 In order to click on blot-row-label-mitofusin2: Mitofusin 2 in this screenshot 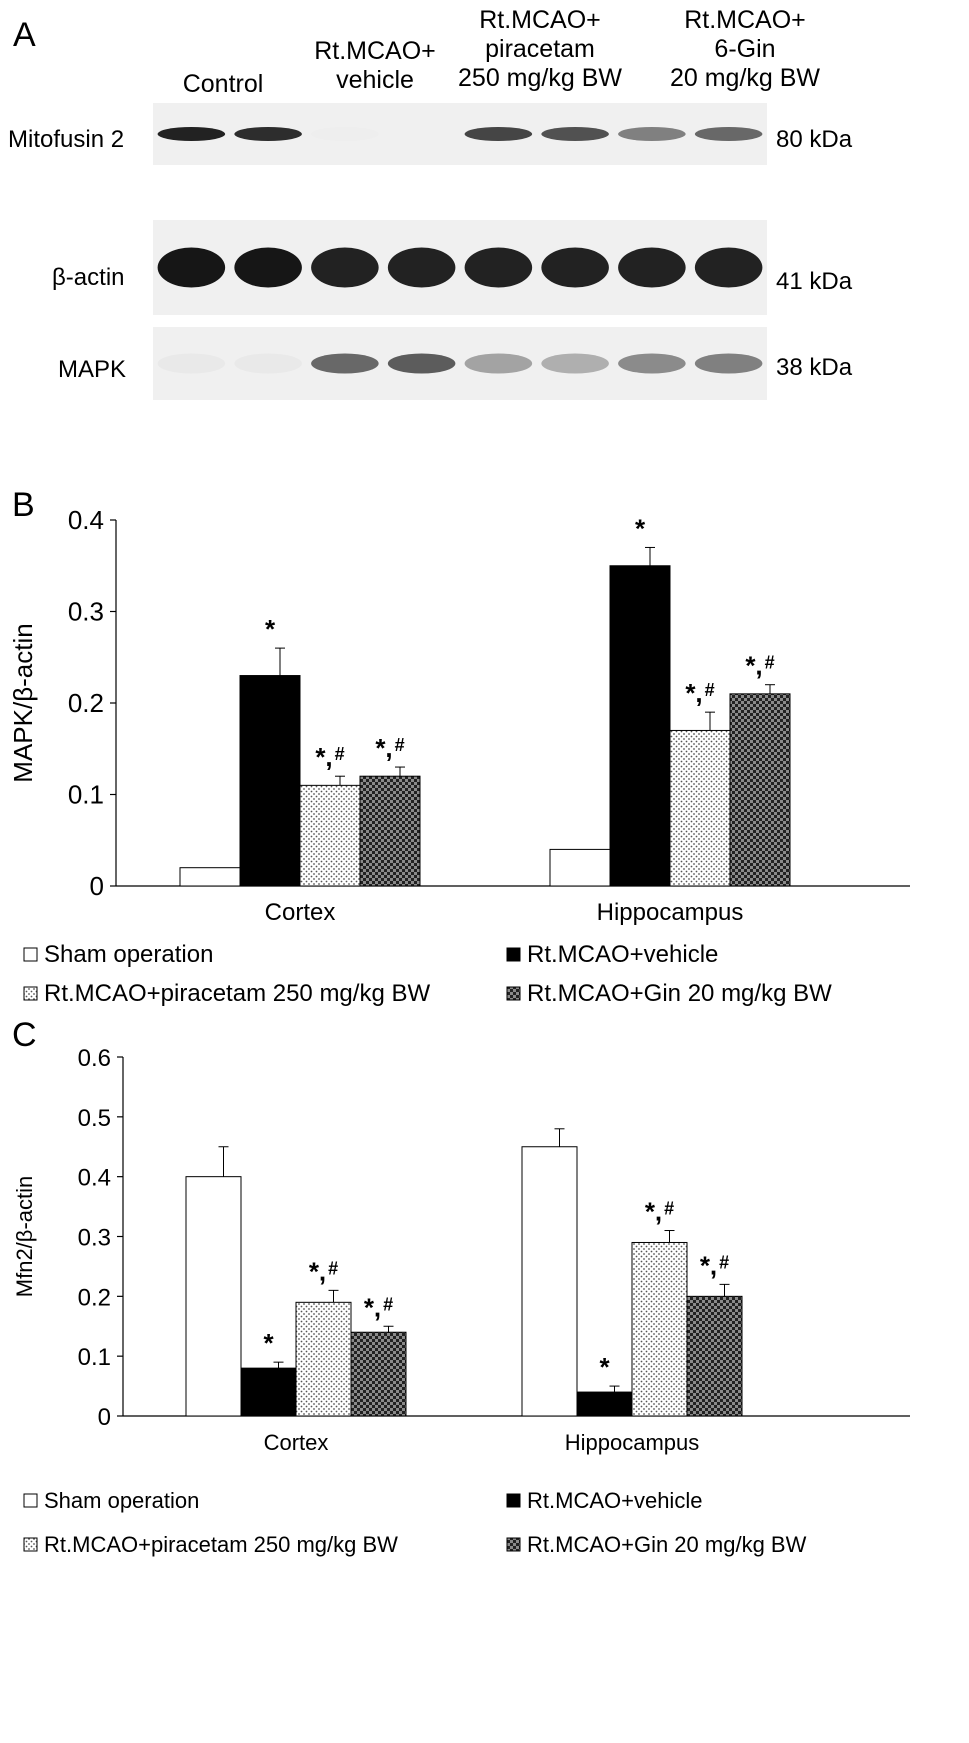, I will do `click(66, 139)`.